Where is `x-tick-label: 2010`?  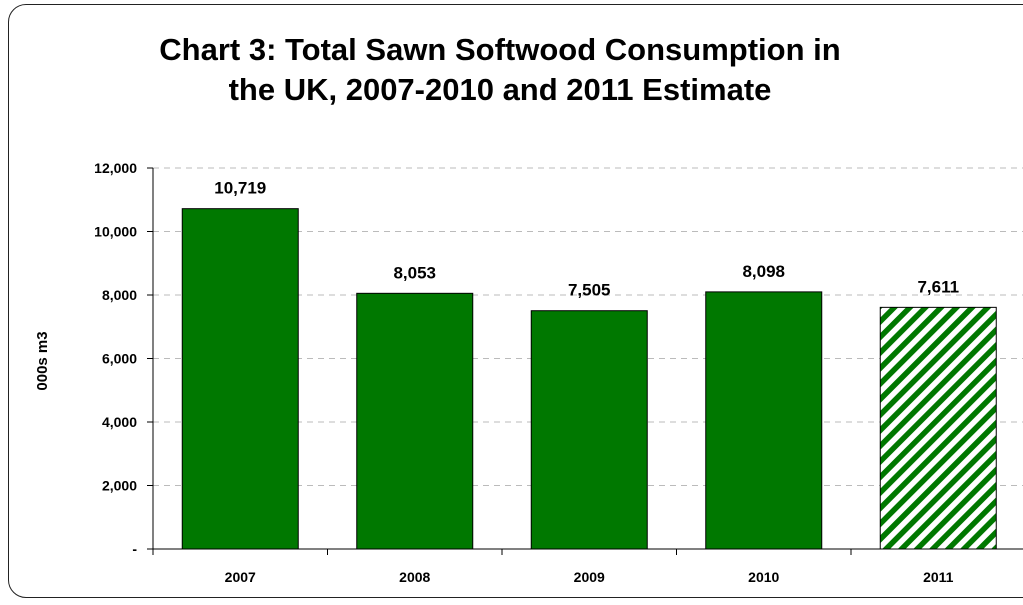
x-tick-label: 2010 is located at coordinates (763, 577).